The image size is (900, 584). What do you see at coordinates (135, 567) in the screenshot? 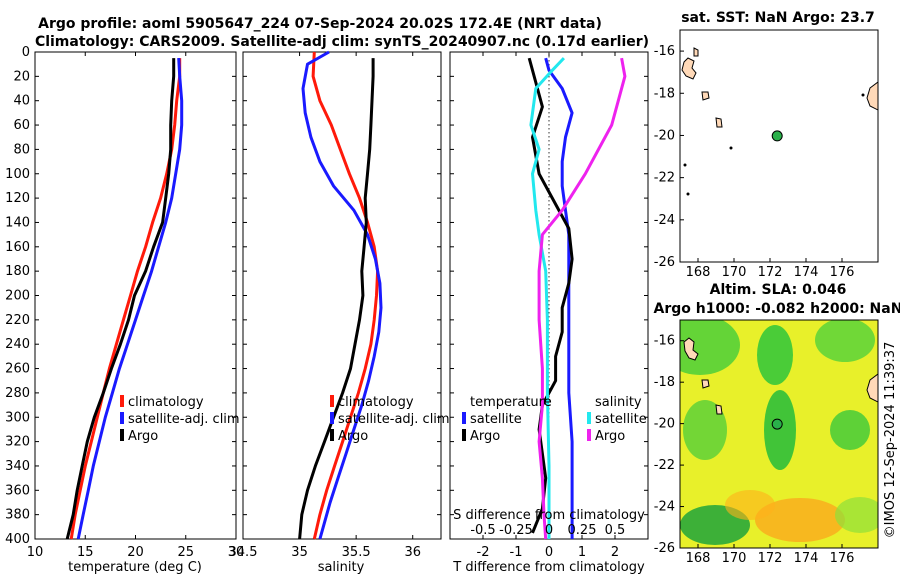
I see `temperature-xlabel: temperature (deg C)` at bounding box center [135, 567].